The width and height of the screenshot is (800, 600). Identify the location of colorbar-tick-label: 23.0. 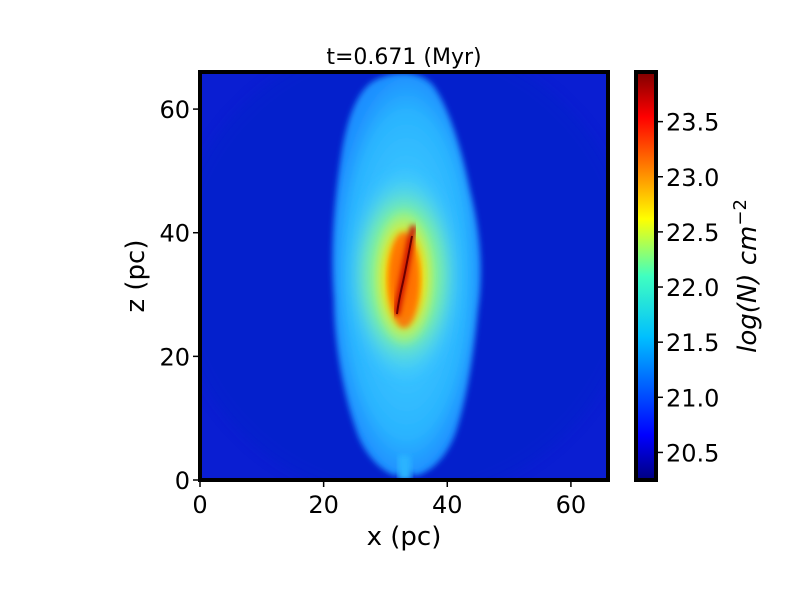
(692, 178).